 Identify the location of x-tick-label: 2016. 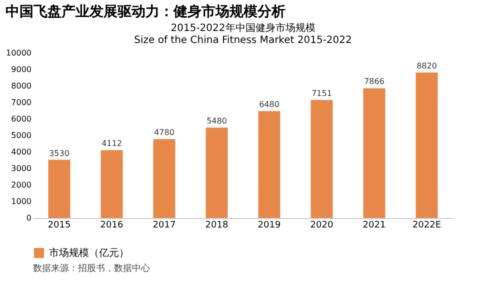
(112, 225).